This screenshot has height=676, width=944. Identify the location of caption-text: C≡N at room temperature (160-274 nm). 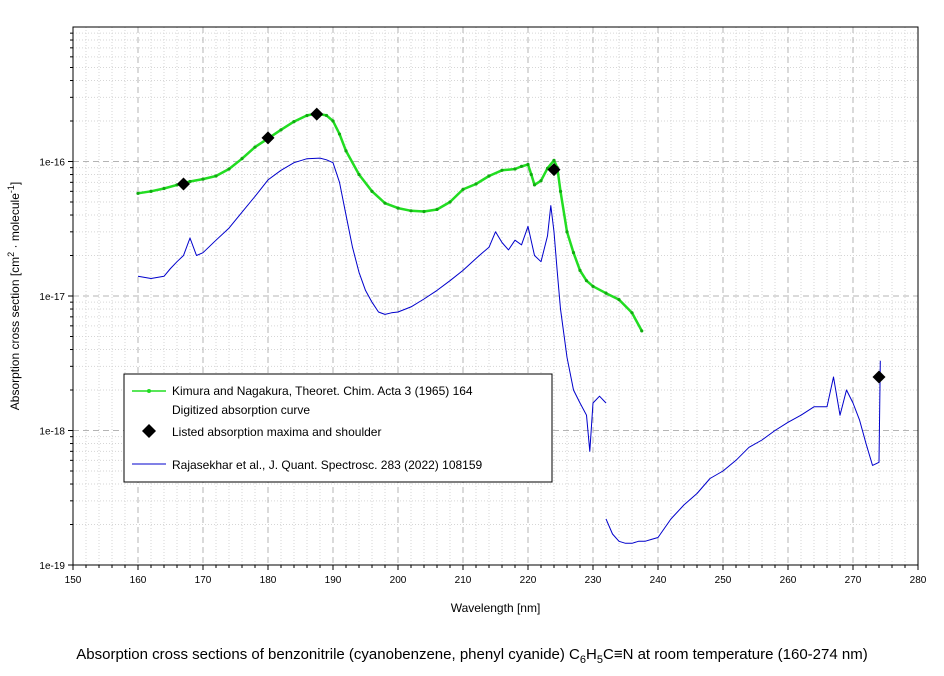
(735, 654).